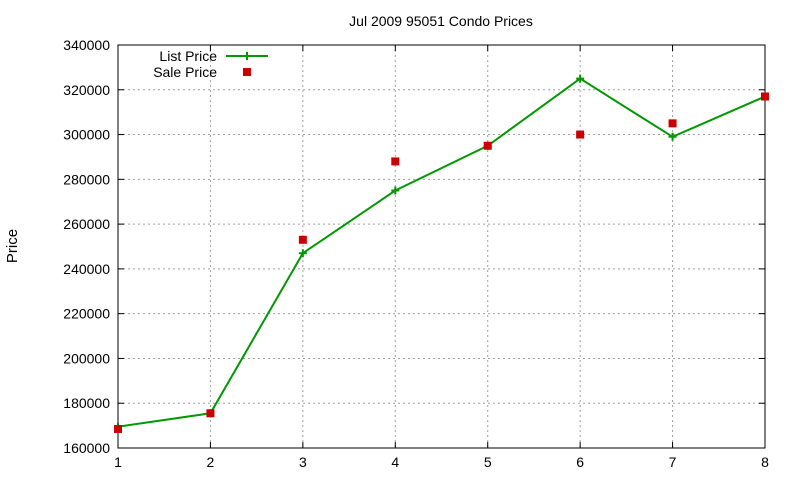 The width and height of the screenshot is (800, 485). What do you see at coordinates (247, 56) in the screenshot?
I see `legend-marker-list-price` at bounding box center [247, 56].